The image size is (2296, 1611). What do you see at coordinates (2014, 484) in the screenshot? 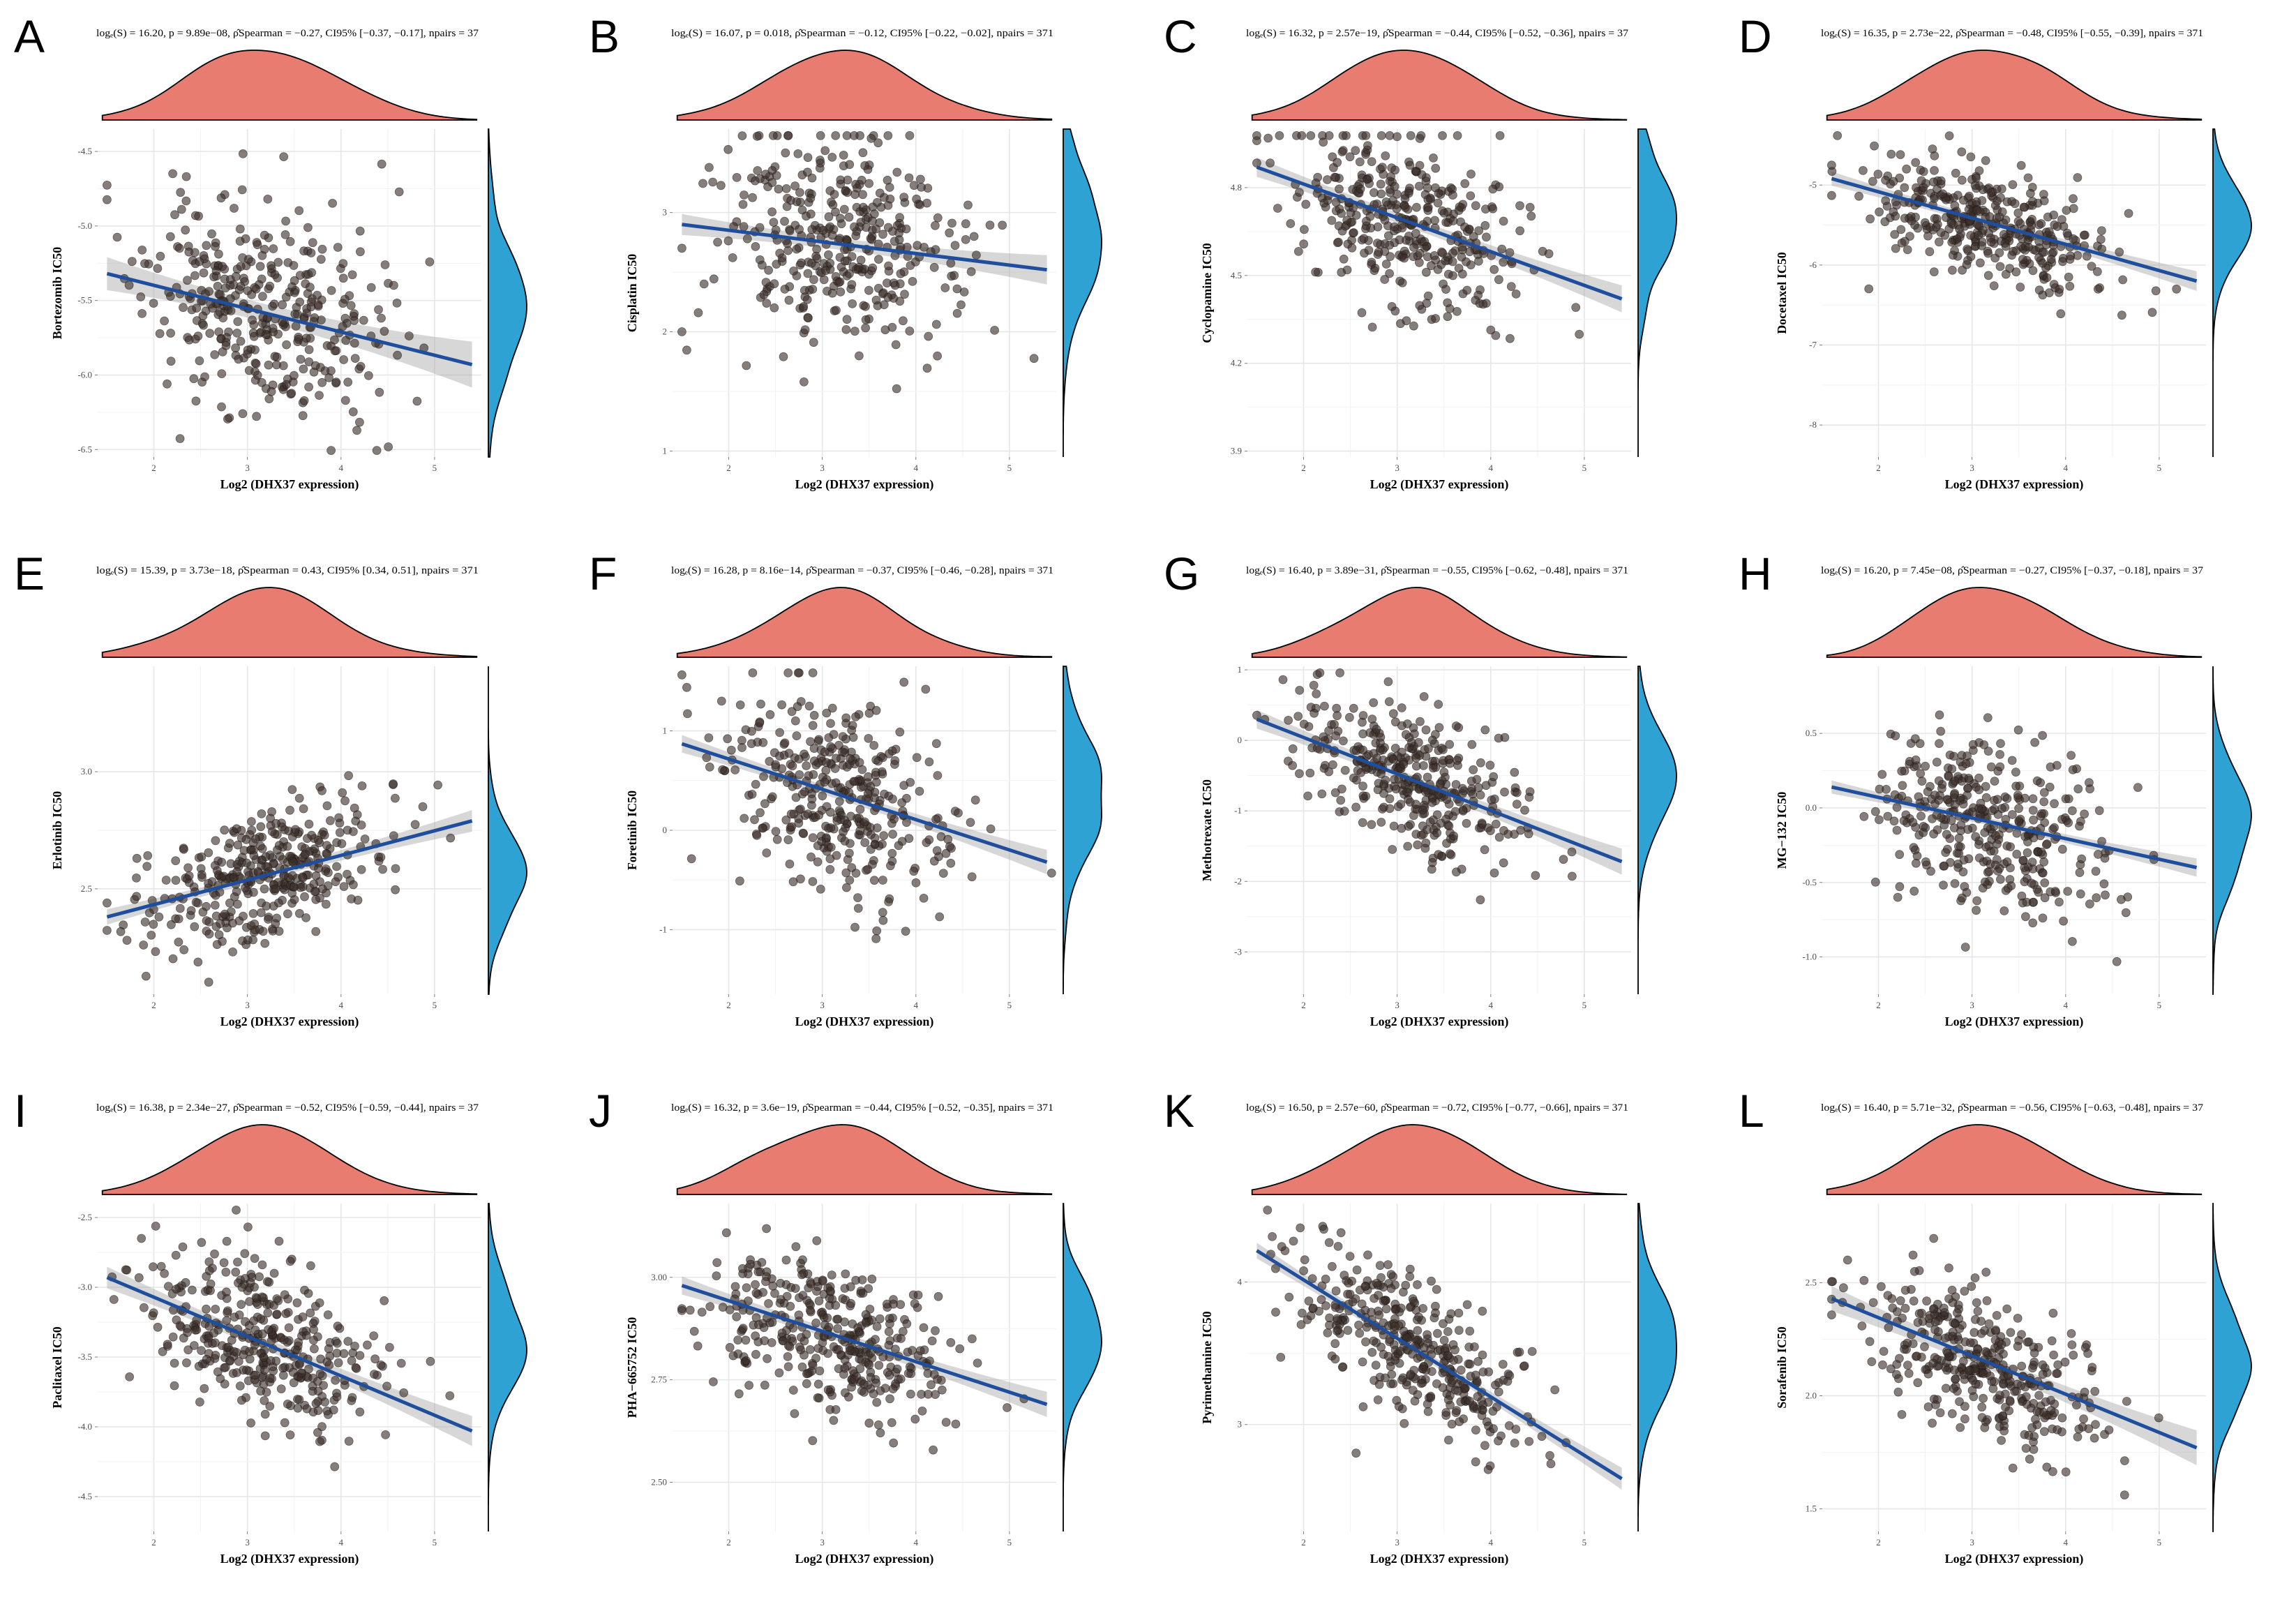
I see `x-axis-title: Log2 (DHX37 expression)` at bounding box center [2014, 484].